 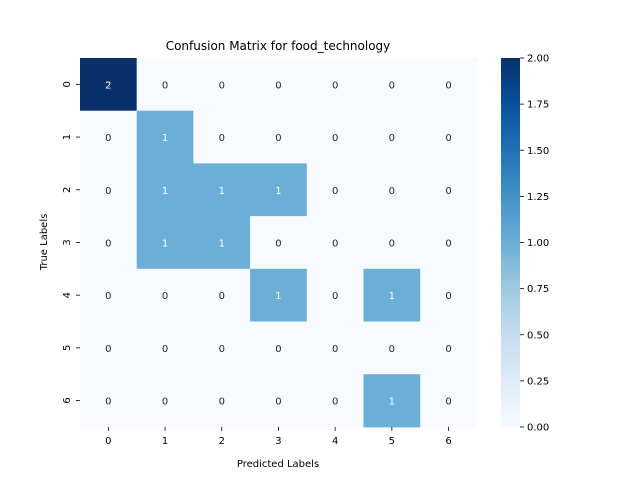 I want to click on colorbar-tick-label: 1.25, so click(x=538, y=197).